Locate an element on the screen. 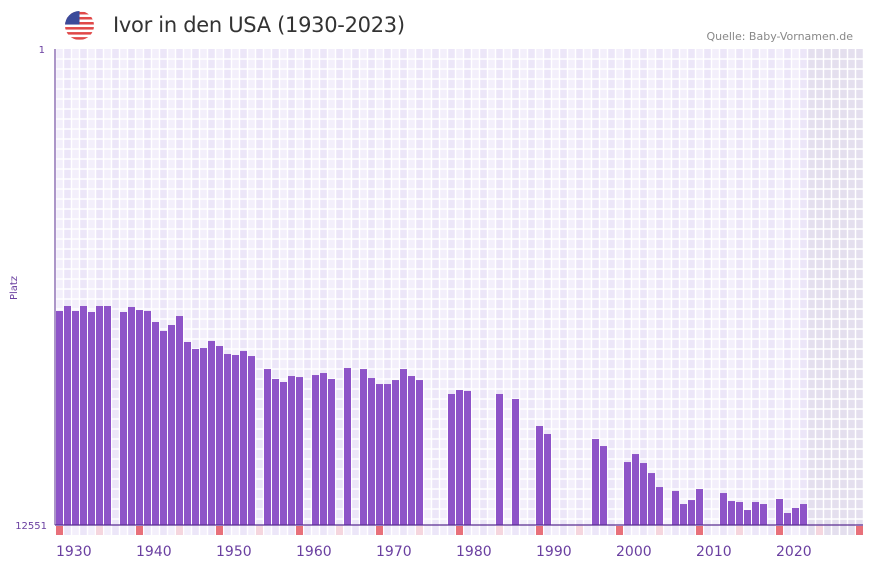 The width and height of the screenshot is (873, 567). bar-1991 is located at coordinates (547, 479).